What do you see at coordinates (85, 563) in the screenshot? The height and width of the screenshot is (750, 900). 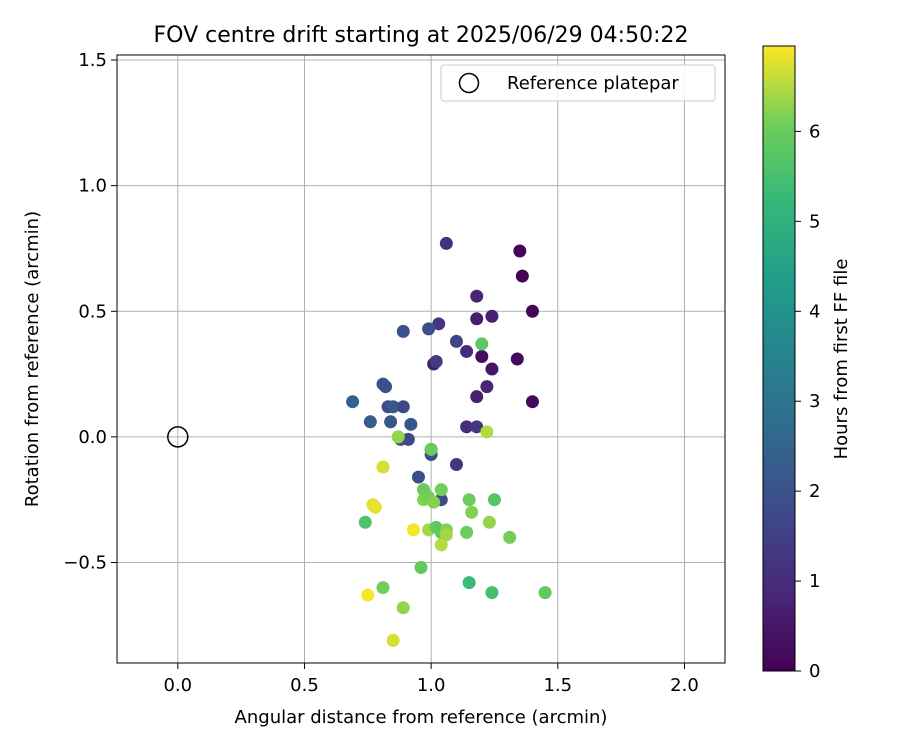 I see `y-tick-label: −0.5` at bounding box center [85, 563].